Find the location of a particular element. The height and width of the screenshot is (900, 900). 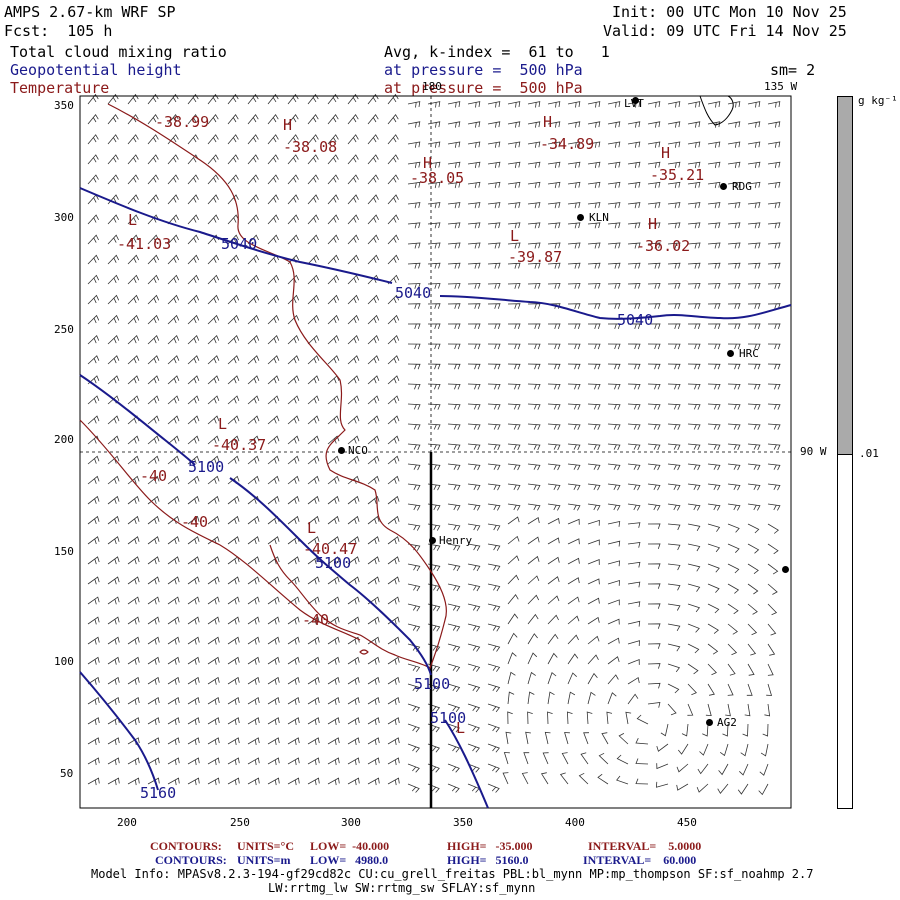

model-title: AMPS 2.67-km WRF SP is located at coordinates (90, 12).